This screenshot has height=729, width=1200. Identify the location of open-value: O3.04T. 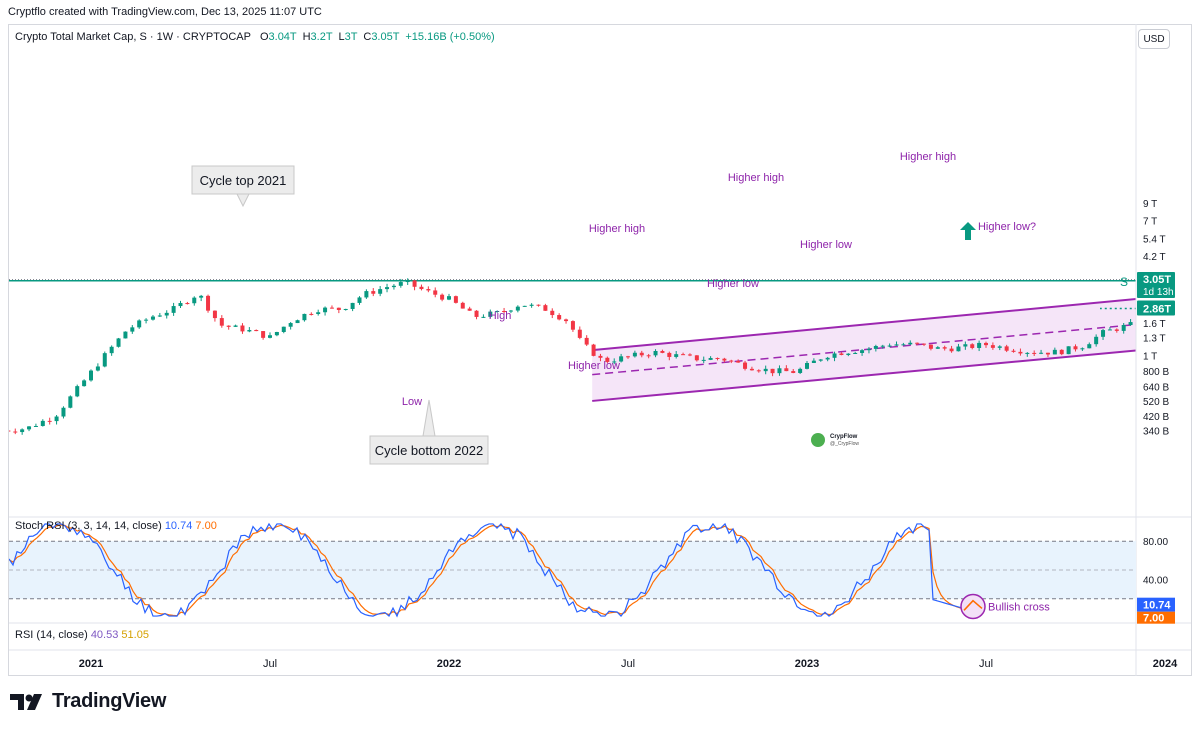
(278, 37).